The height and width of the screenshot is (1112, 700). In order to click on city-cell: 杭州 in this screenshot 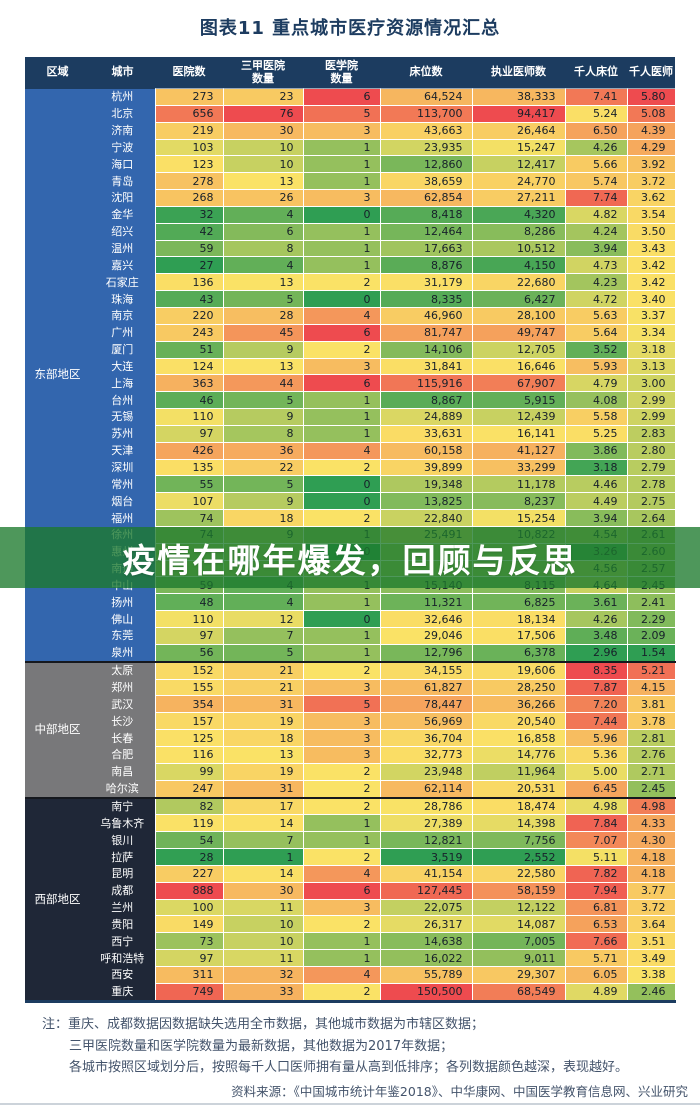, I will do `click(122, 97)`.